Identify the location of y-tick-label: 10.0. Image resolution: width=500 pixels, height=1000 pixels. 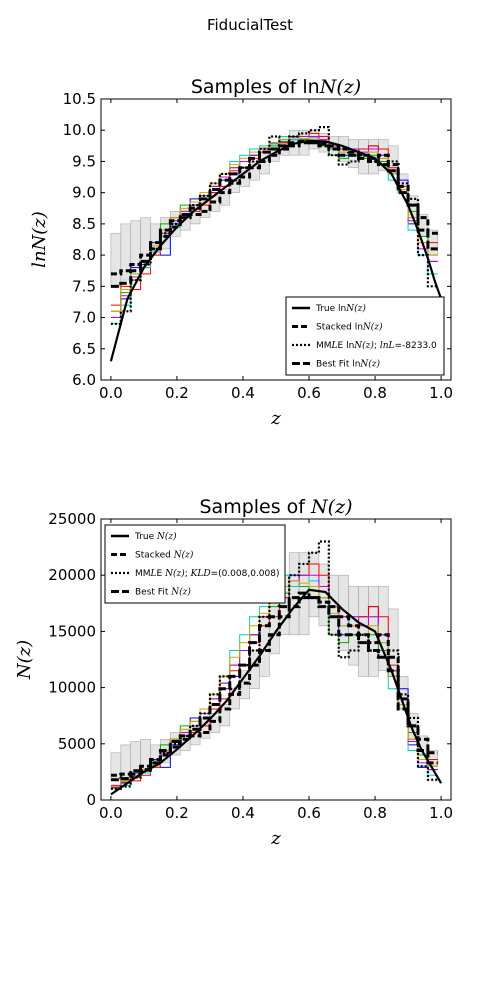
(79, 130).